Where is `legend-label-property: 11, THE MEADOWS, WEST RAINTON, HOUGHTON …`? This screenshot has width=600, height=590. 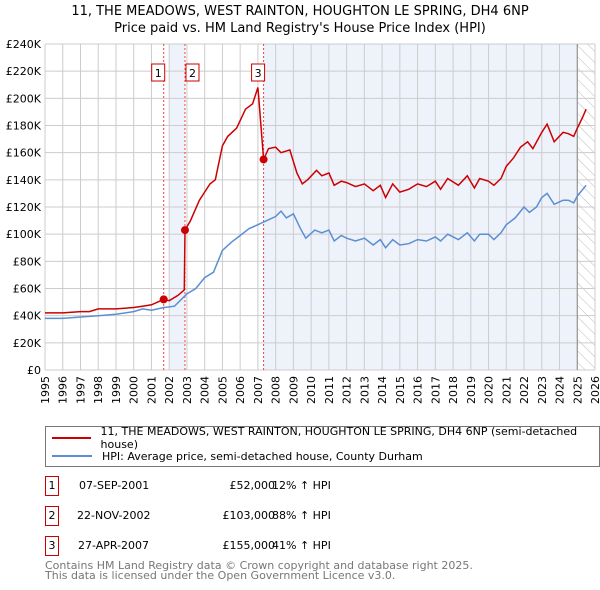
legend-label-property: 11, THE MEADOWS, WEST RAINTON, HOUGHTON … is located at coordinates (339, 438).